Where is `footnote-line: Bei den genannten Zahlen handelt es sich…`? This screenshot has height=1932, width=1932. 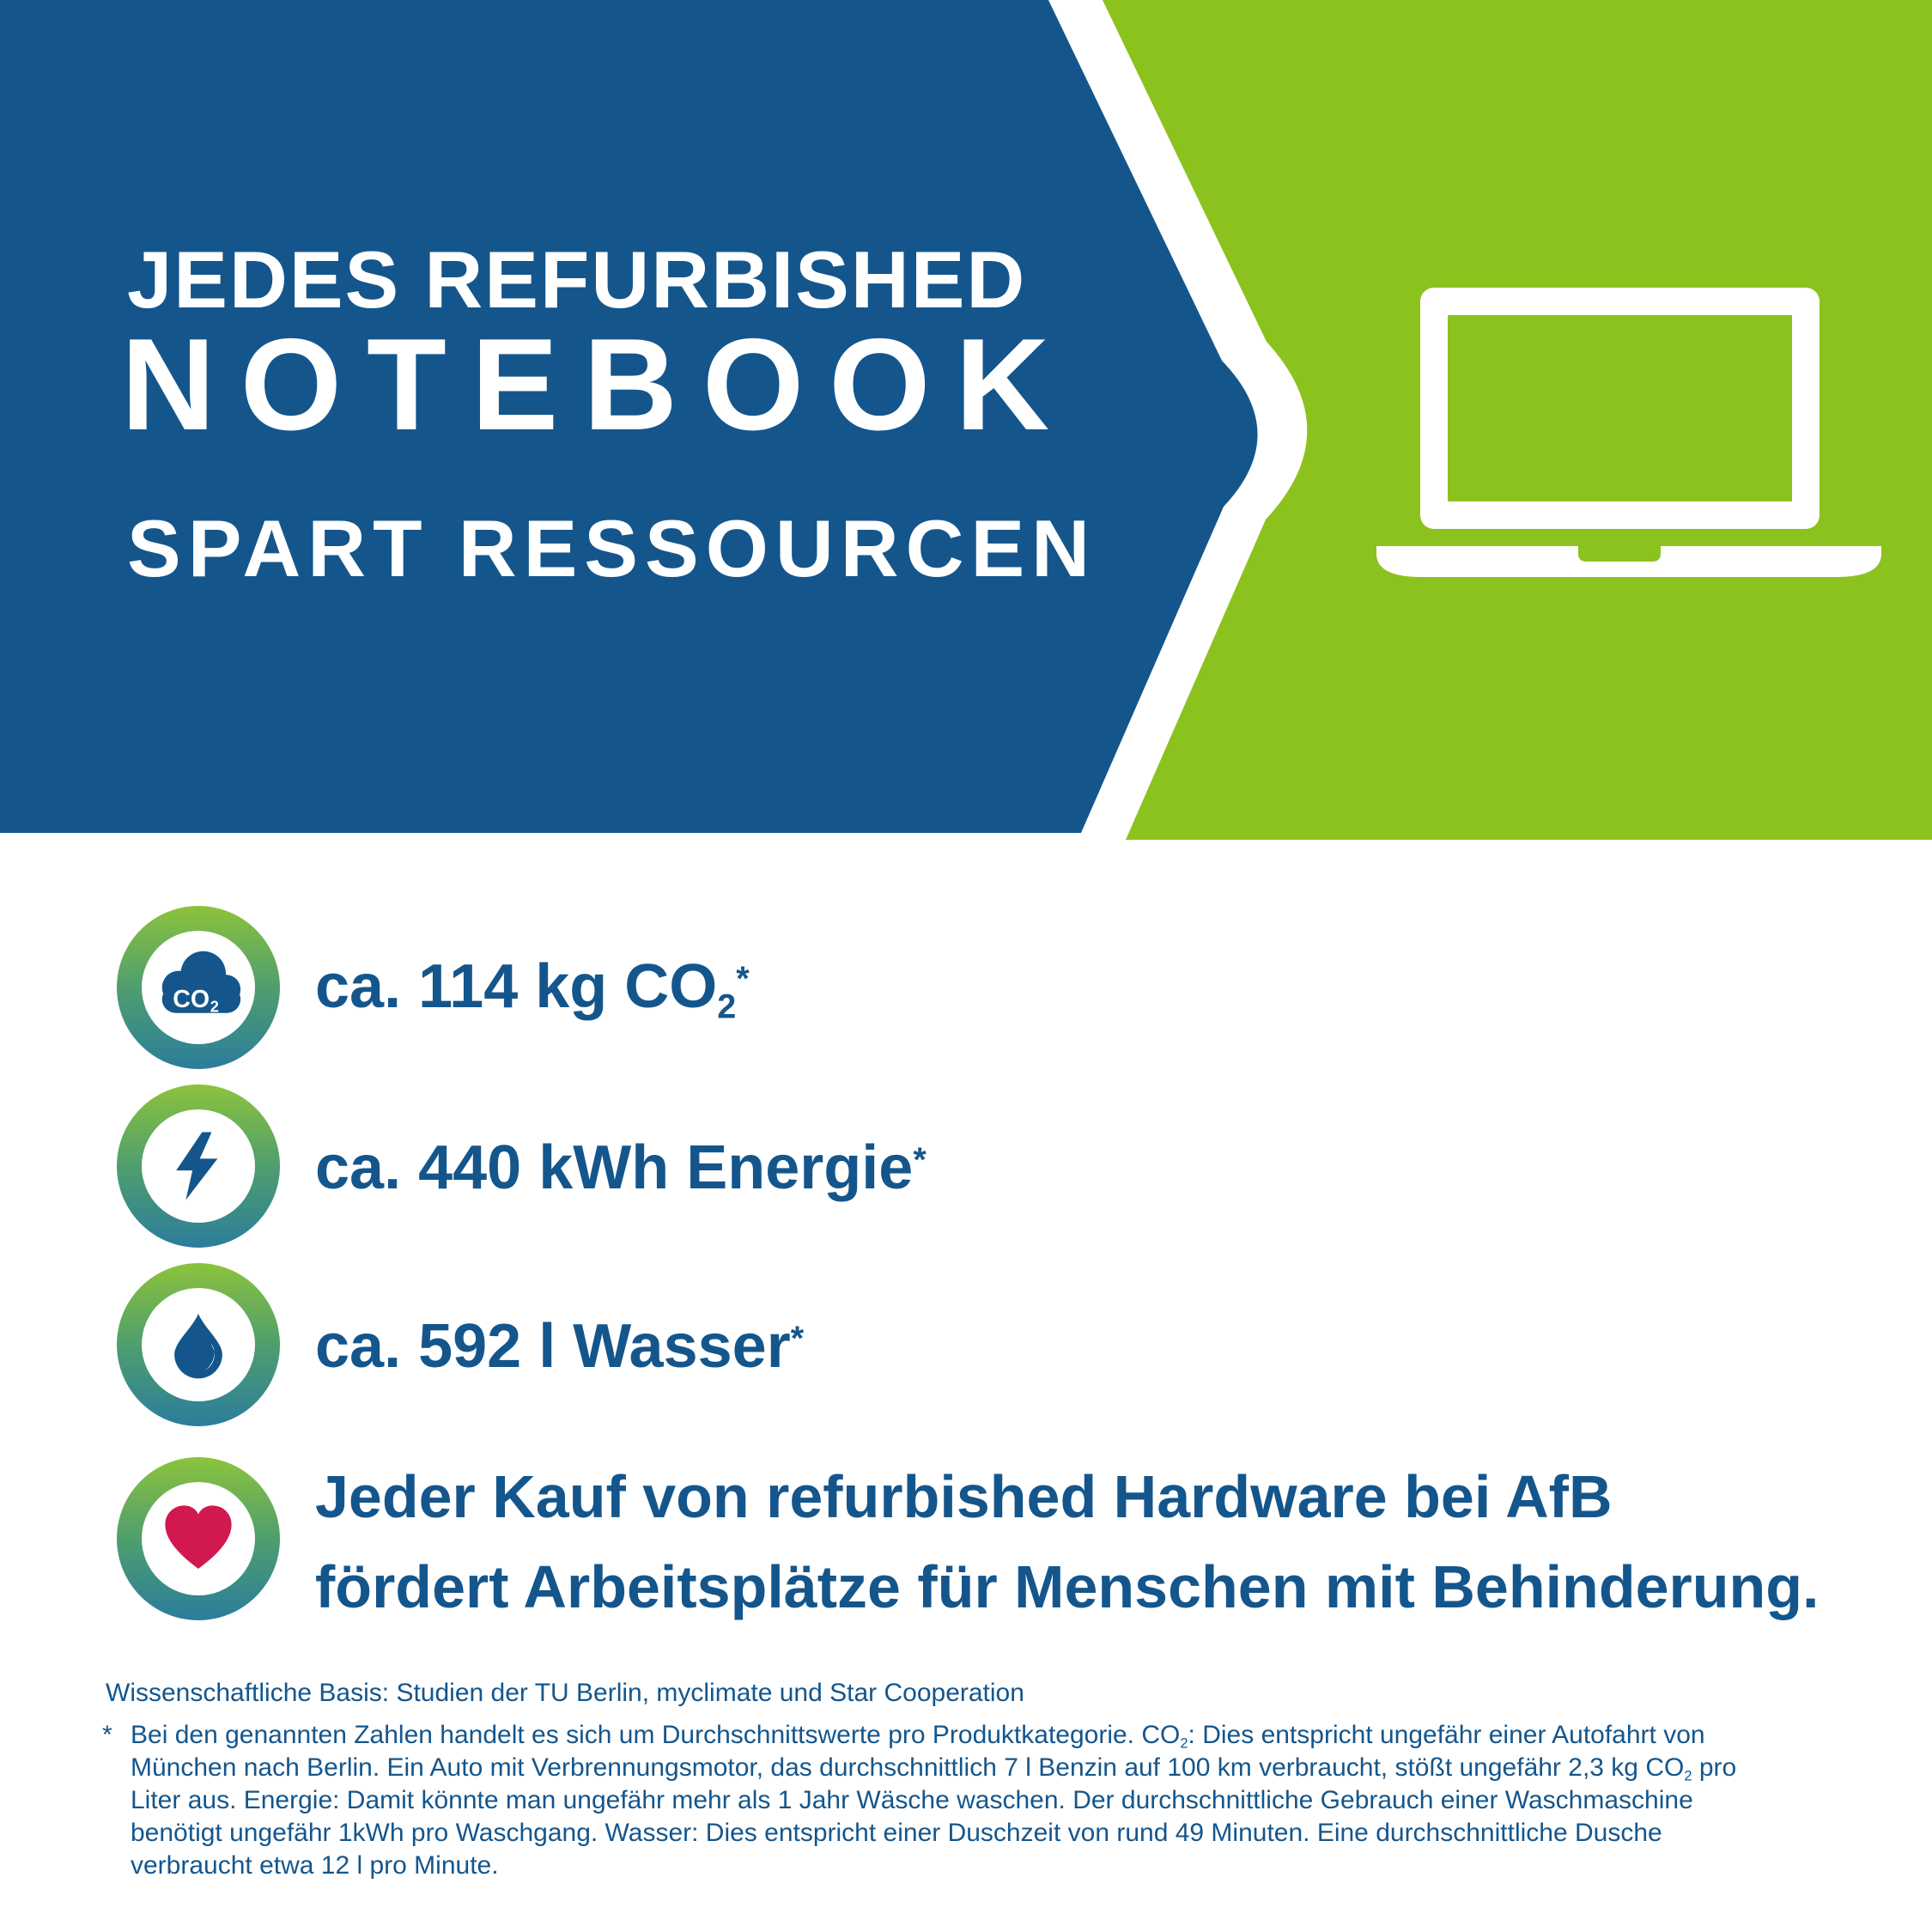 footnote-line: Bei den genannten Zahlen handelt es sich… is located at coordinates (918, 1737).